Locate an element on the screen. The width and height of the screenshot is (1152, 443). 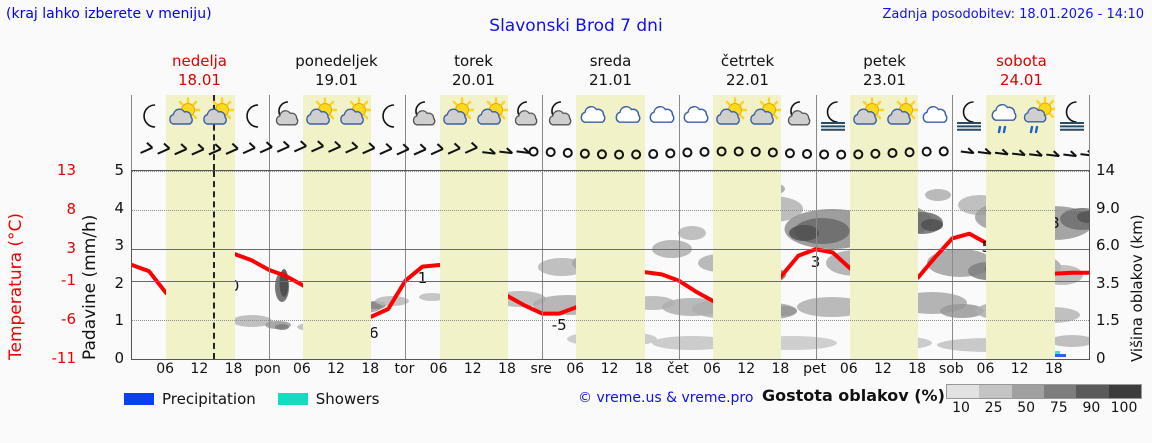
temperature-tick: -6 is located at coordinates (68, 318).